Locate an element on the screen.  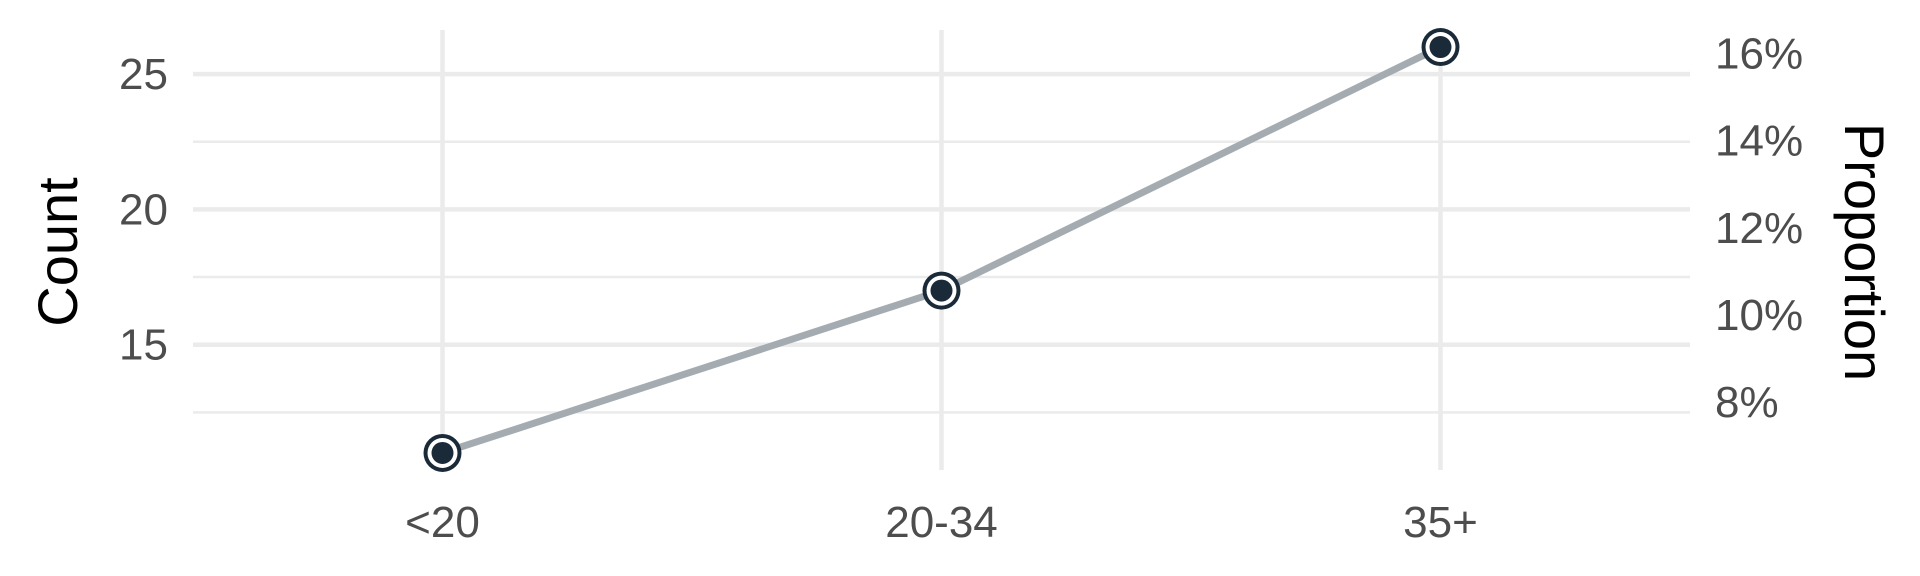
x-axis-ticks: <20 20-34 35+ is located at coordinates (941, 522).